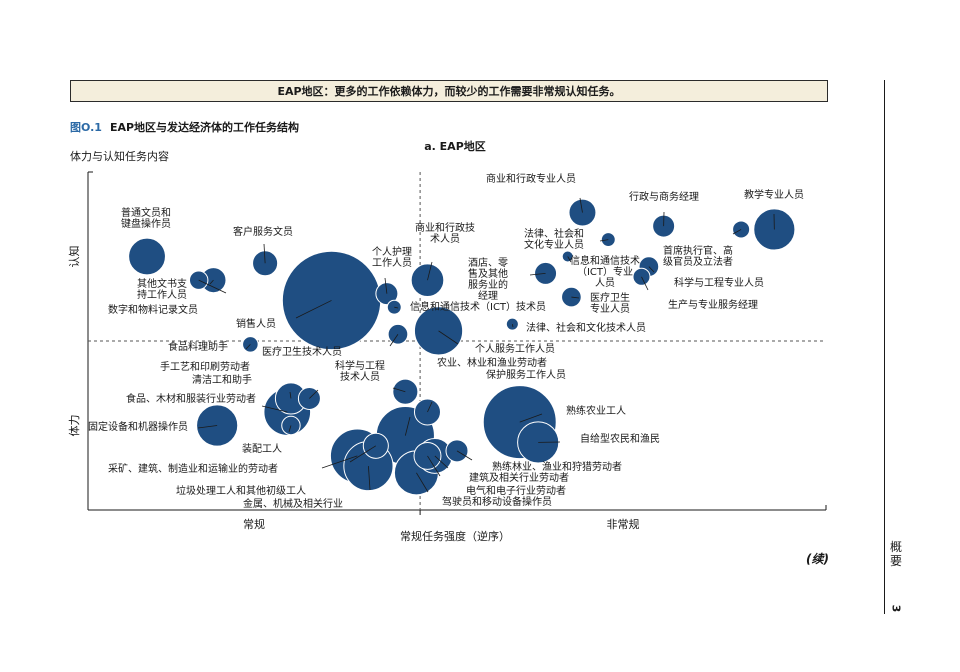 This screenshot has height=672, width=960. What do you see at coordinates (895, 554) in the screenshot?
I see `sidebar-section-label: 概要` at bounding box center [895, 554].